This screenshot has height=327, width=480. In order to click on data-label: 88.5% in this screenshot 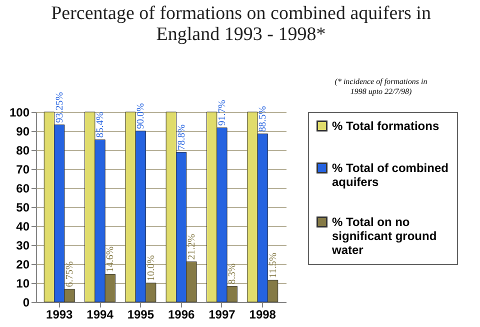, I will do `click(263, 119)`.